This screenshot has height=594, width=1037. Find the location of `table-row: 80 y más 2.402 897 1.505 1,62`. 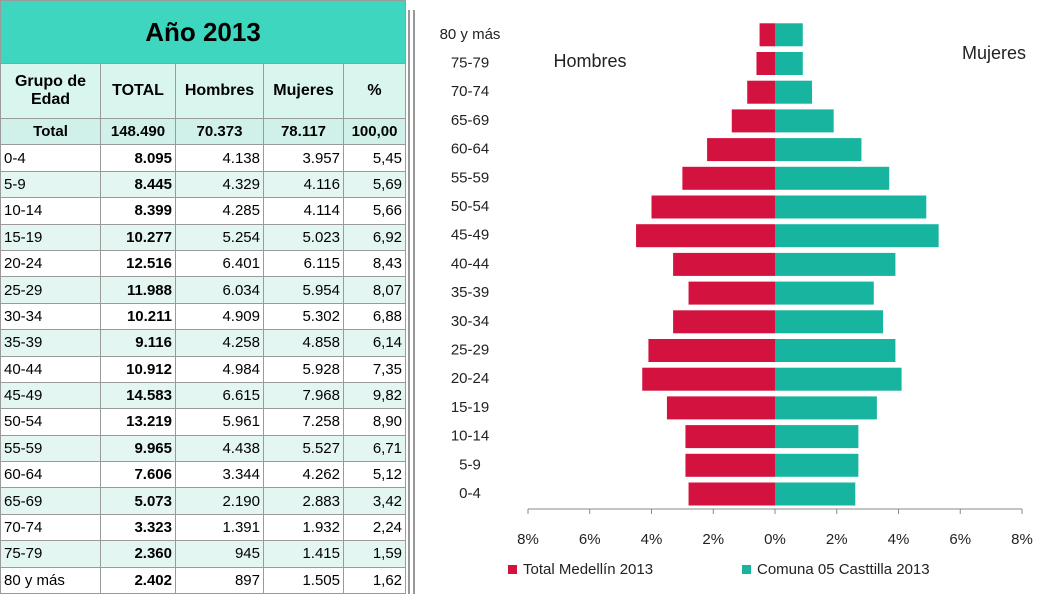

table-row: 80 y más 2.402 897 1.505 1,62 is located at coordinates (203, 580).